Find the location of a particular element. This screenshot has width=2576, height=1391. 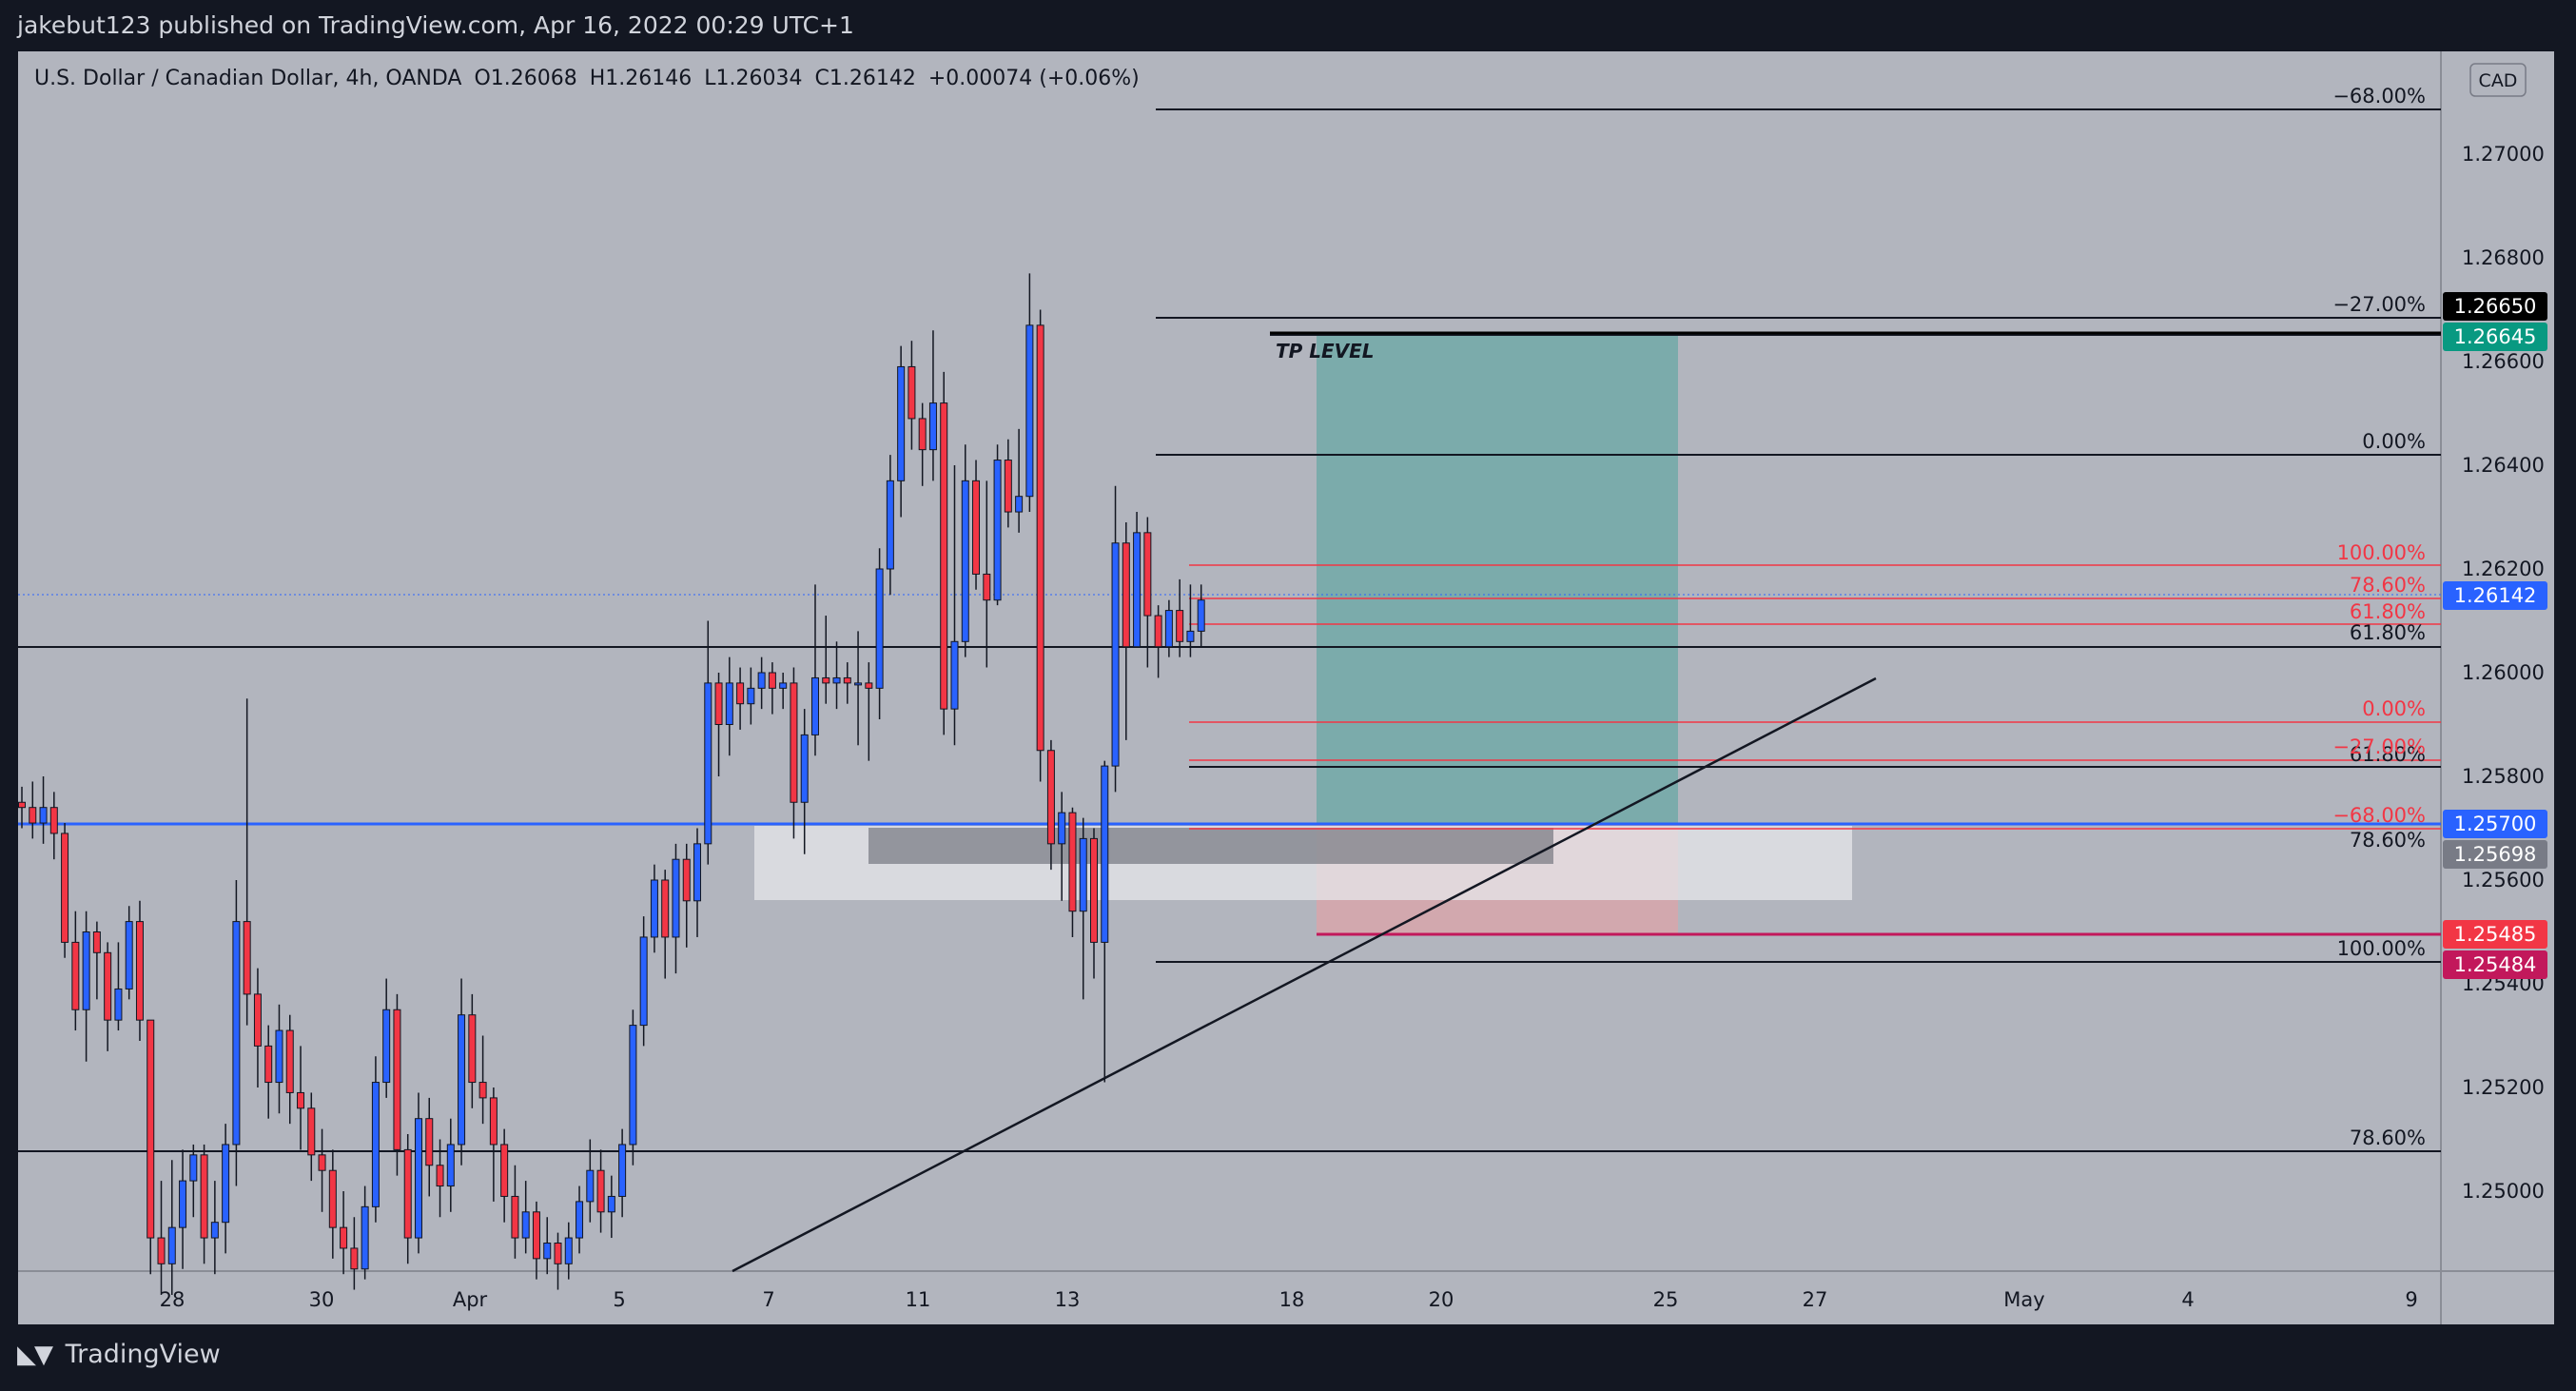

time-tick-label: 28 is located at coordinates (172, 1299).